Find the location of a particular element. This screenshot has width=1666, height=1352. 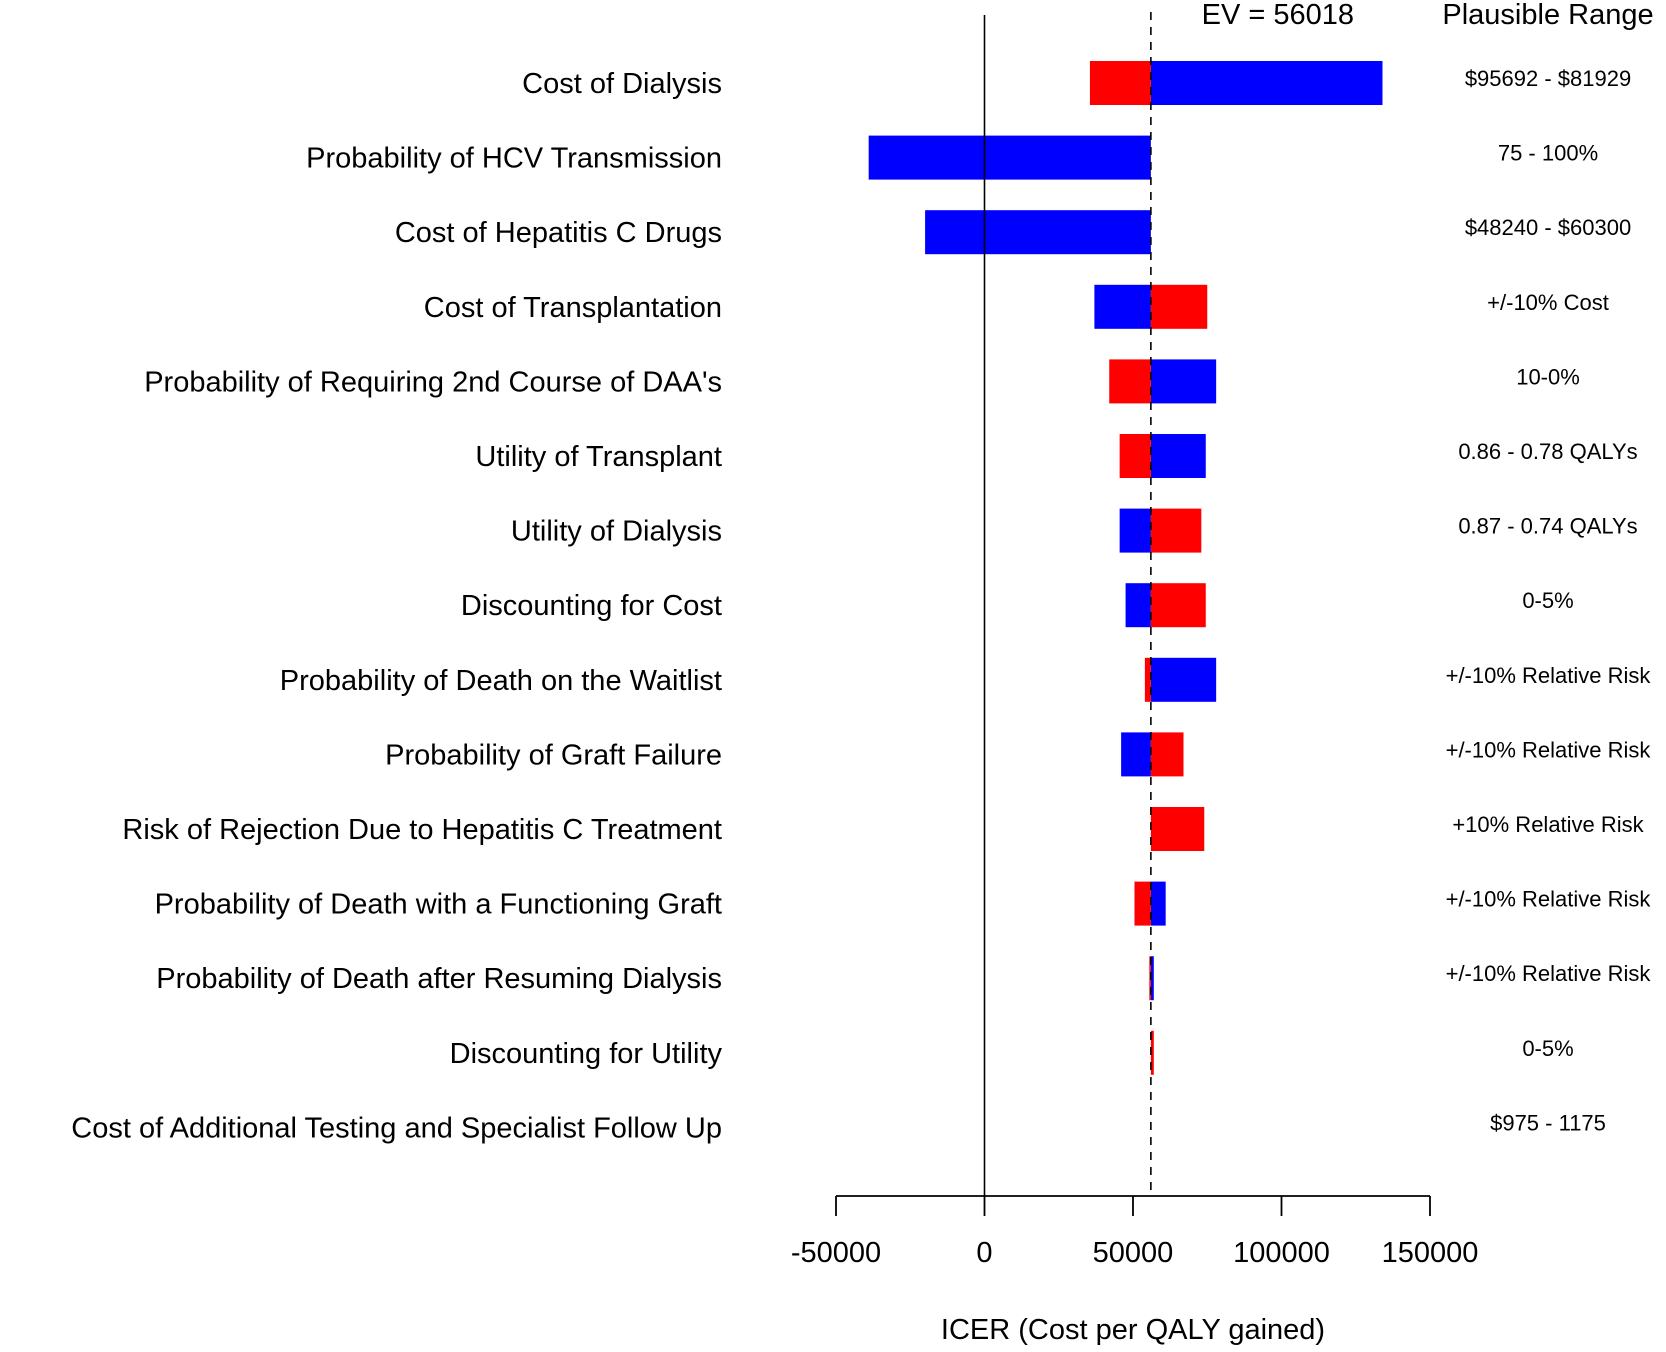

range-label-2: $48240 - $60300 is located at coordinates (1548, 227).